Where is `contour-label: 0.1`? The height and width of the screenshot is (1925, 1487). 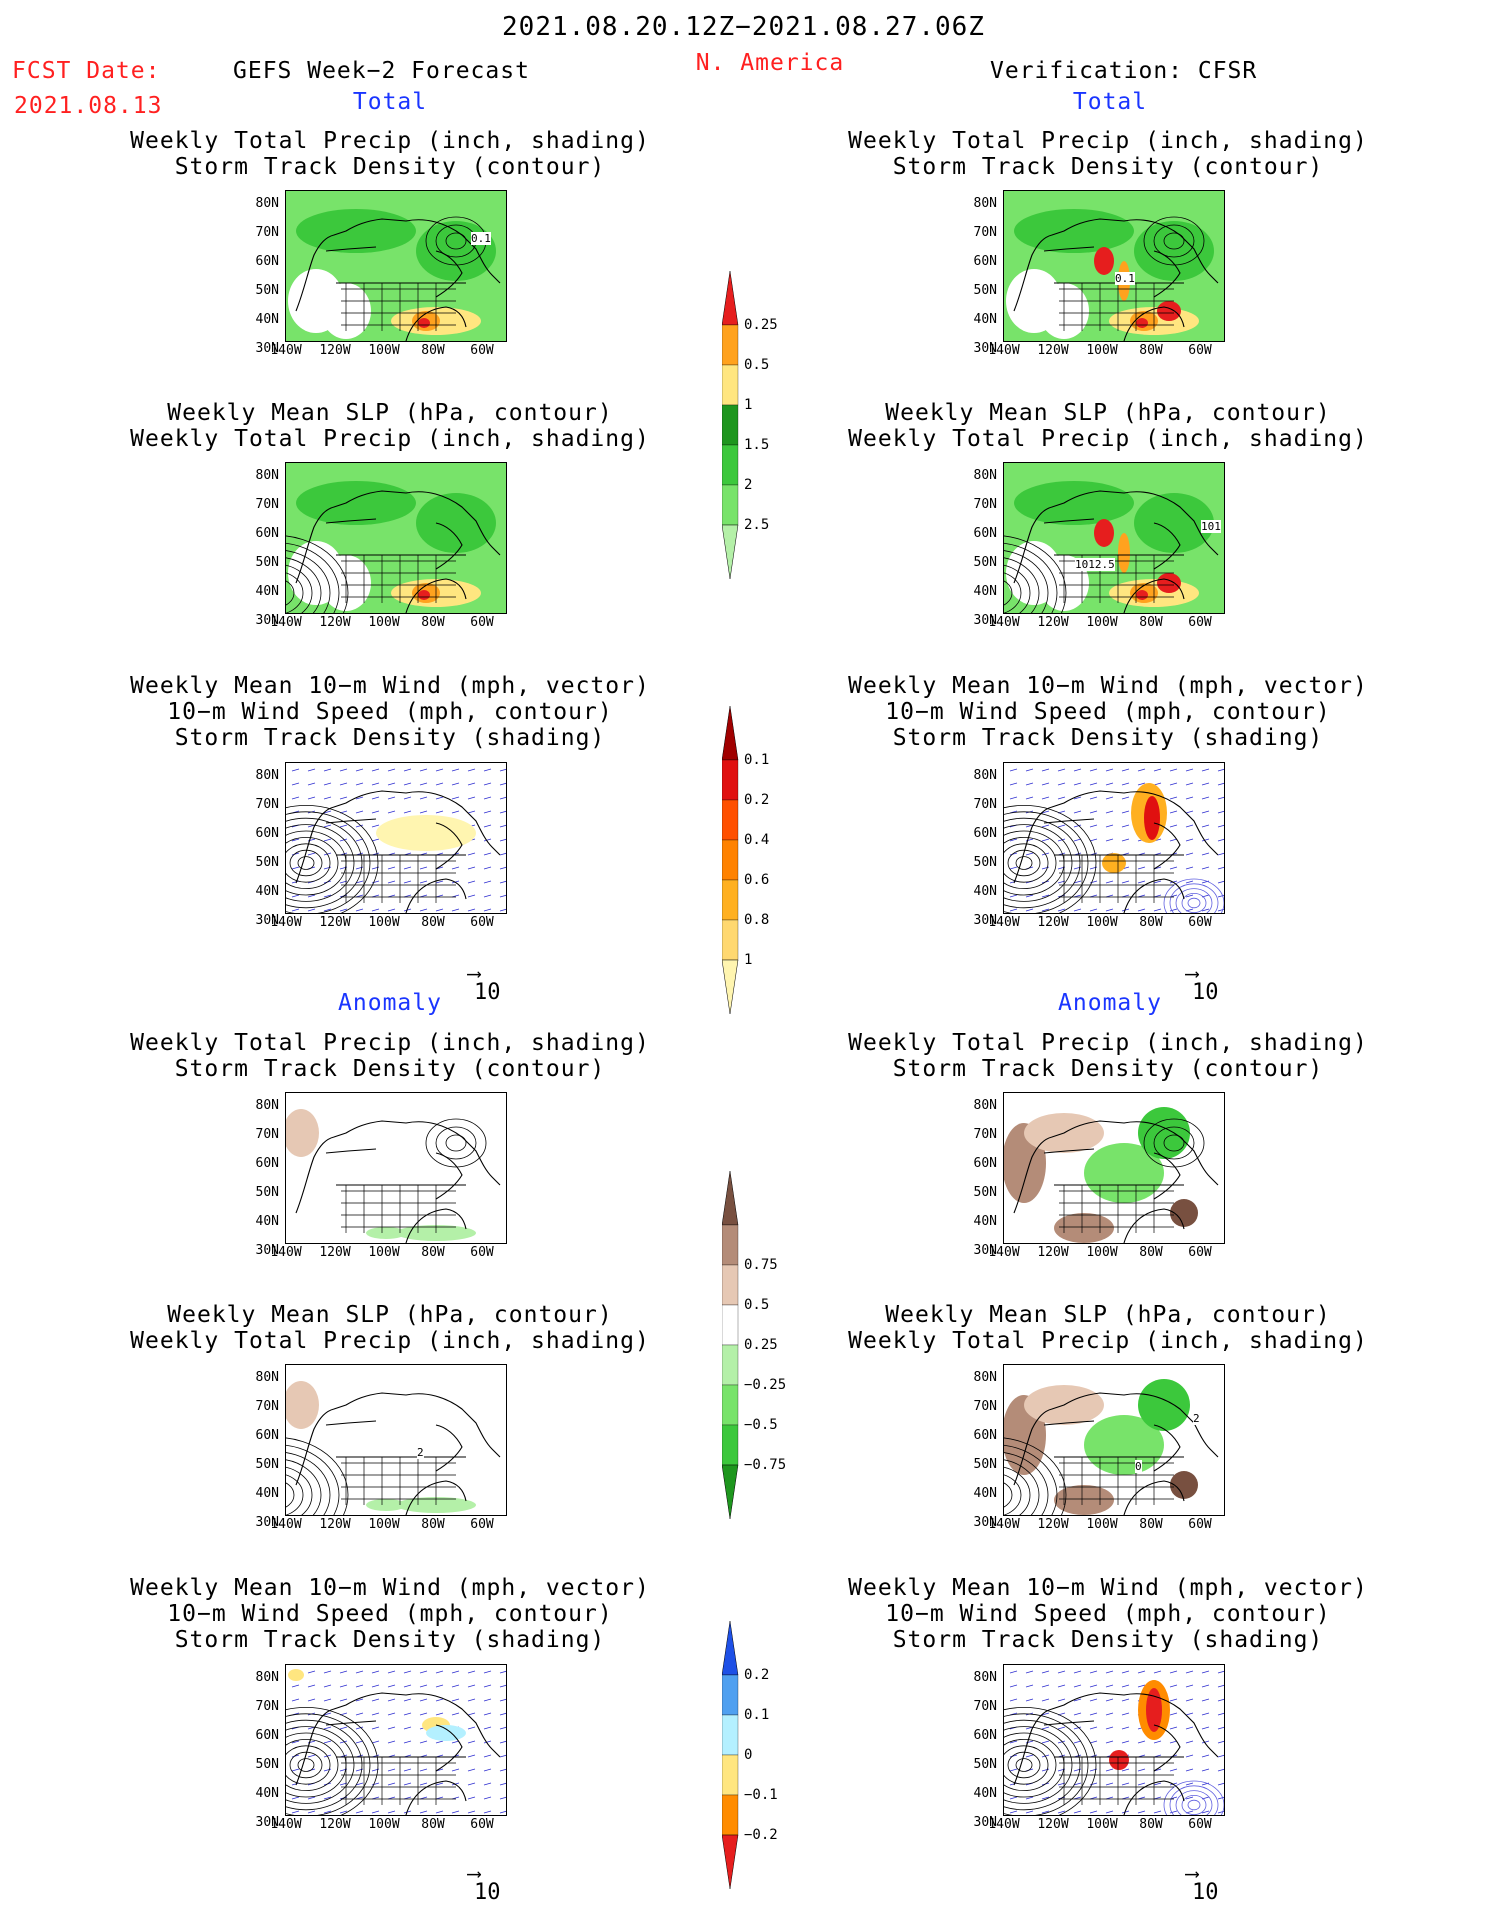
contour-label: 0.1 is located at coordinates (1125, 278).